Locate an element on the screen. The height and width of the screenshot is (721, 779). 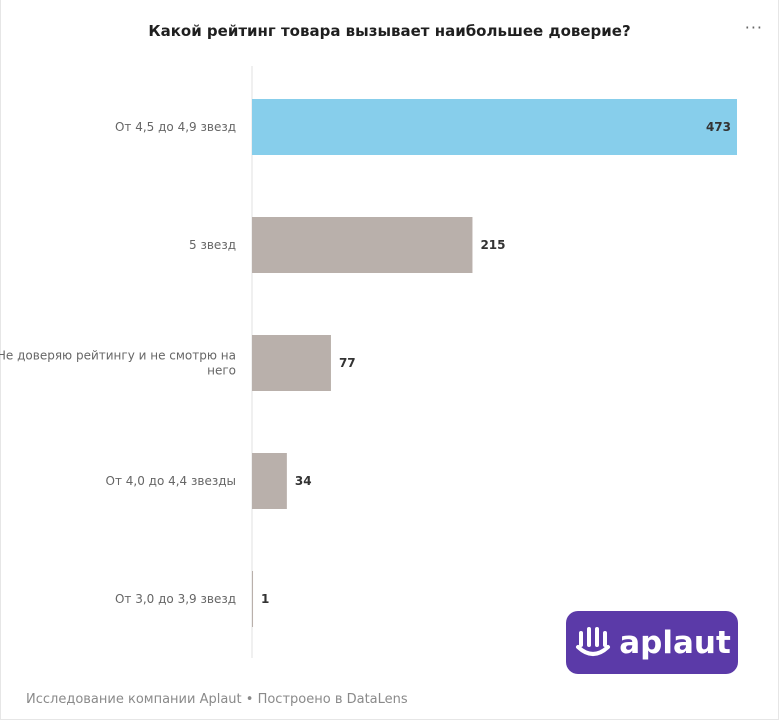
value-label-3: 34 is located at coordinates (303, 481).